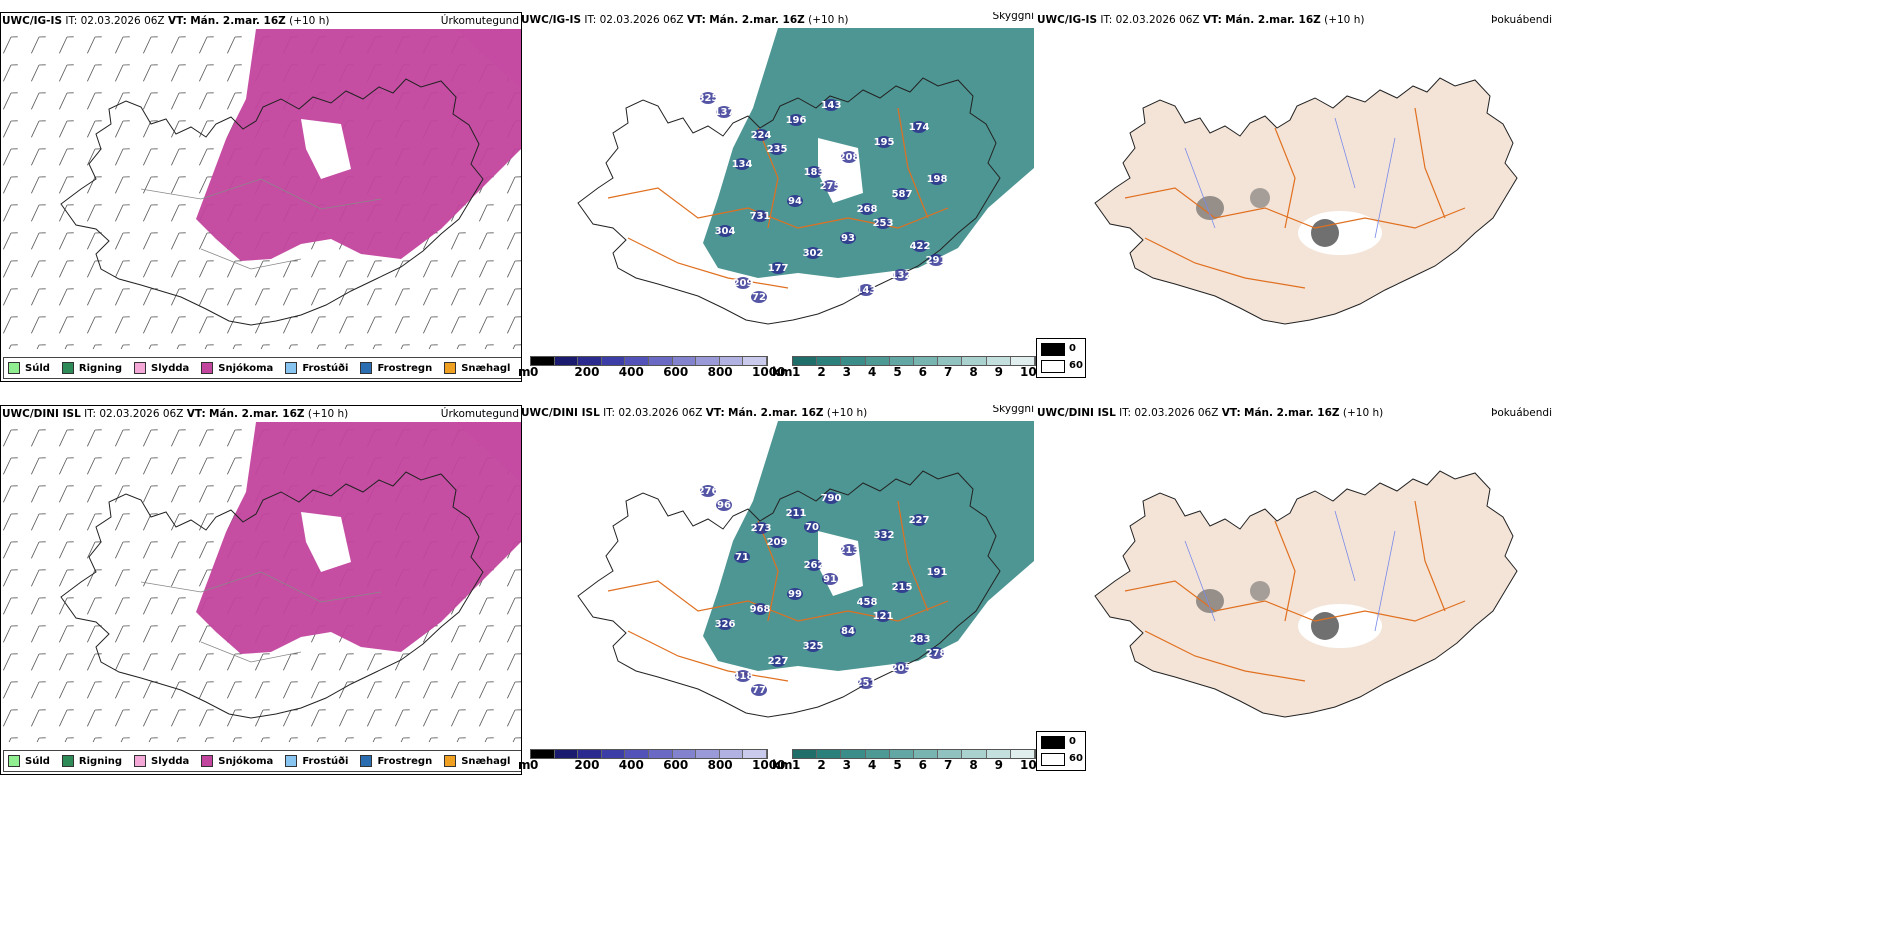  I want to click on legend-item: Frostúði, so click(316, 761).